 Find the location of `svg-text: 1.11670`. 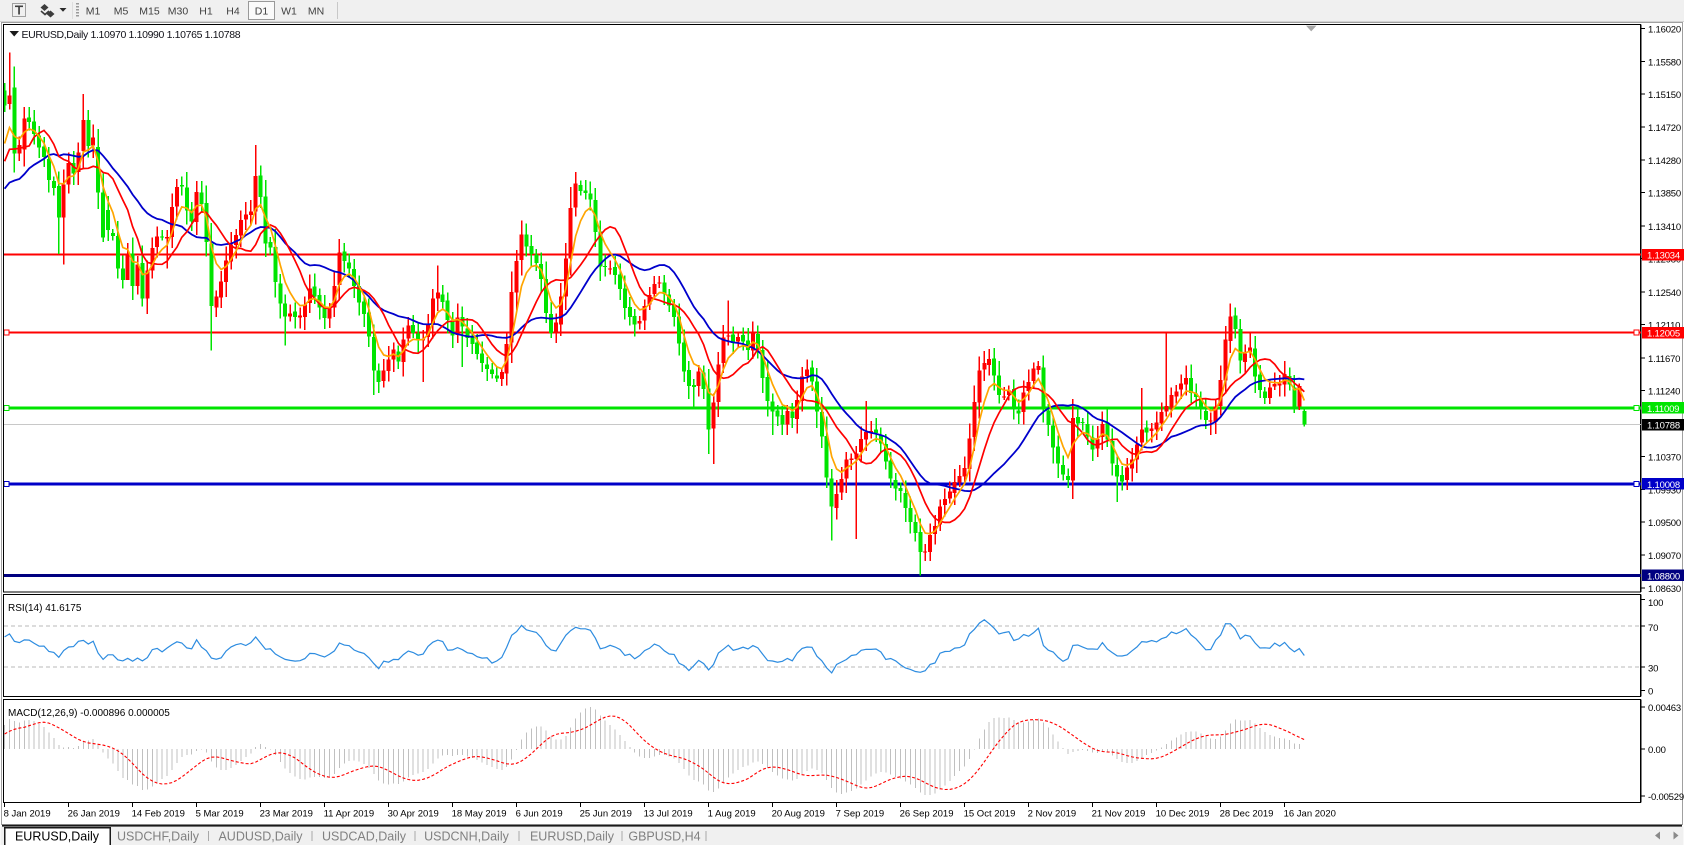

svg-text: 1.11670 is located at coordinates (1664, 359).